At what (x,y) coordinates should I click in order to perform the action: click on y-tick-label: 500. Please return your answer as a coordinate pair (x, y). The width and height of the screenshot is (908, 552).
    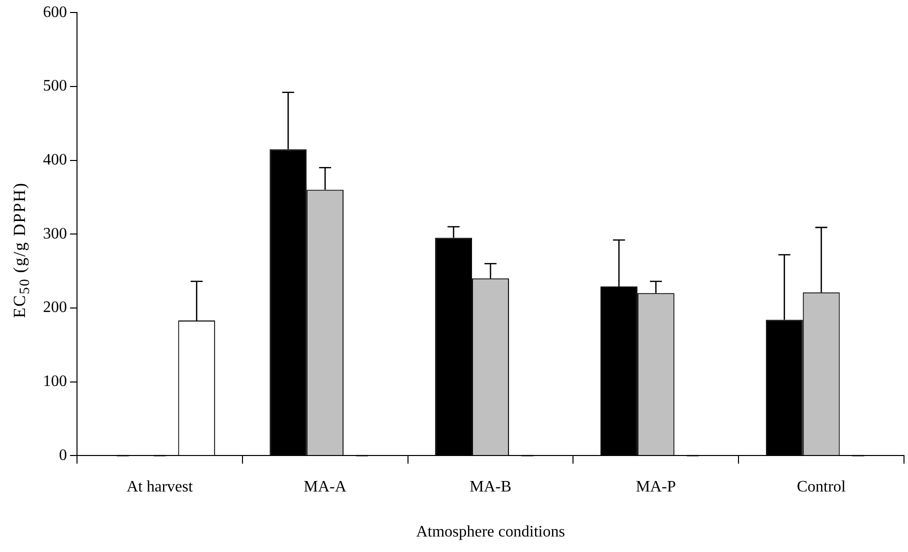
    Looking at the image, I should click on (55, 86).